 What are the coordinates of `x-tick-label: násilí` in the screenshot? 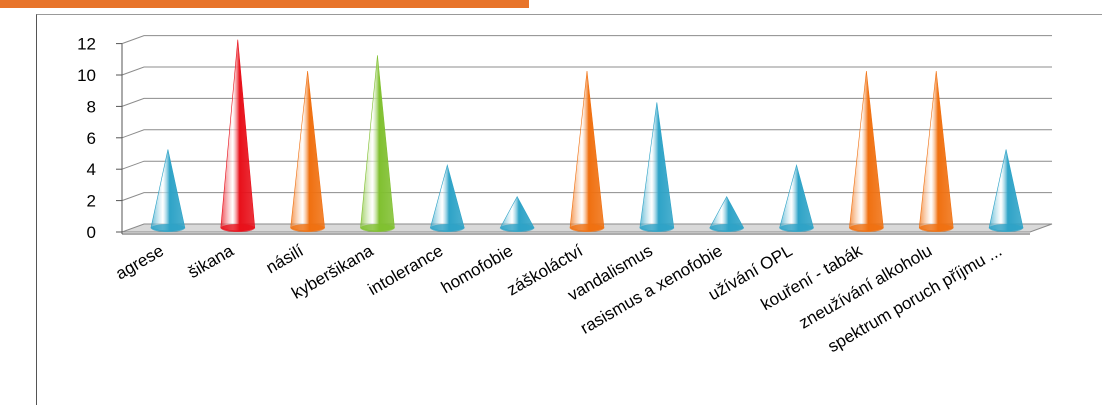 It's located at (285, 259).